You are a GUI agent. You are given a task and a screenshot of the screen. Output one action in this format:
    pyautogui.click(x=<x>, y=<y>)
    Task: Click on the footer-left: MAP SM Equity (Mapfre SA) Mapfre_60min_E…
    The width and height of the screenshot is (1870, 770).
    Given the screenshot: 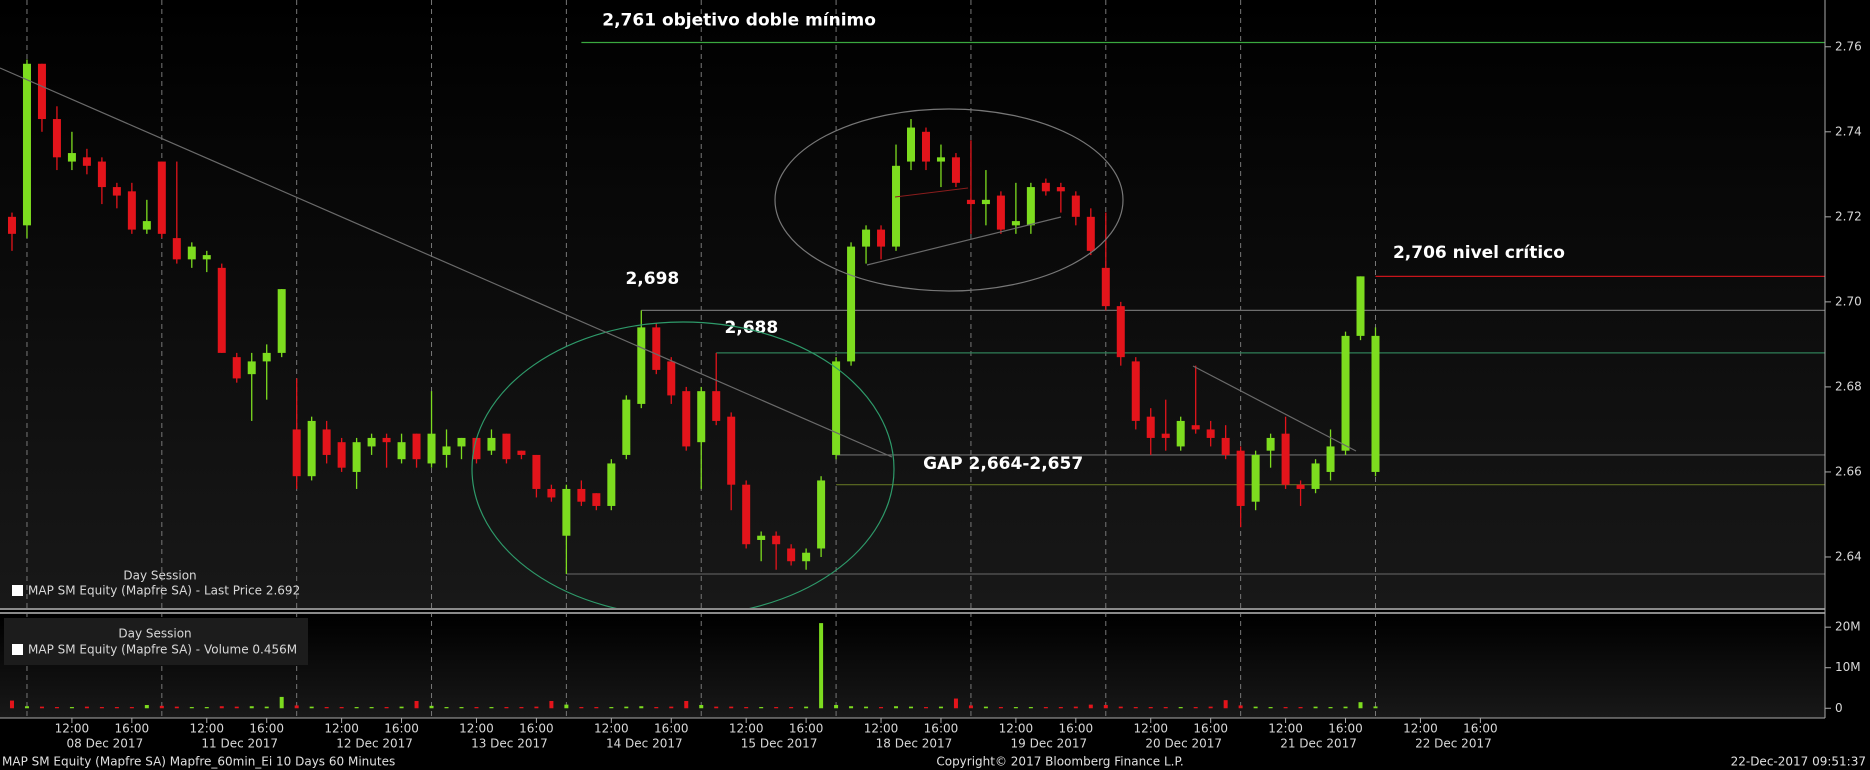 What is the action you would take?
    pyautogui.click(x=198, y=762)
    